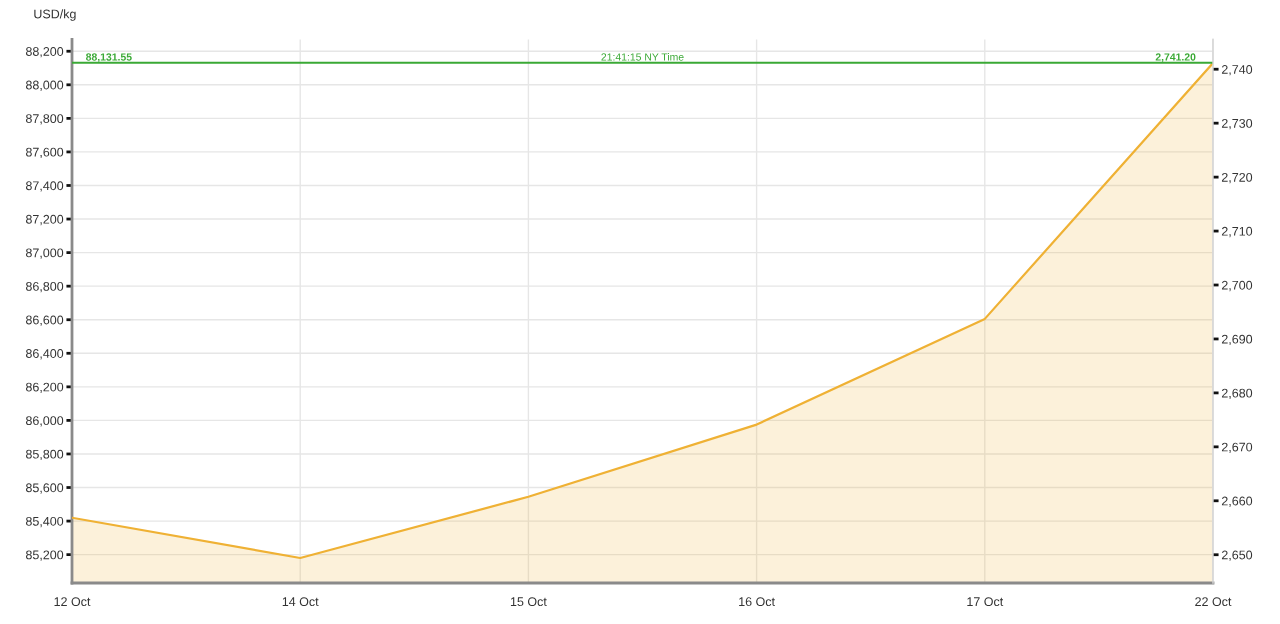  What do you see at coordinates (44, 153) in the screenshot?
I see `y-tick-label: 87,600` at bounding box center [44, 153].